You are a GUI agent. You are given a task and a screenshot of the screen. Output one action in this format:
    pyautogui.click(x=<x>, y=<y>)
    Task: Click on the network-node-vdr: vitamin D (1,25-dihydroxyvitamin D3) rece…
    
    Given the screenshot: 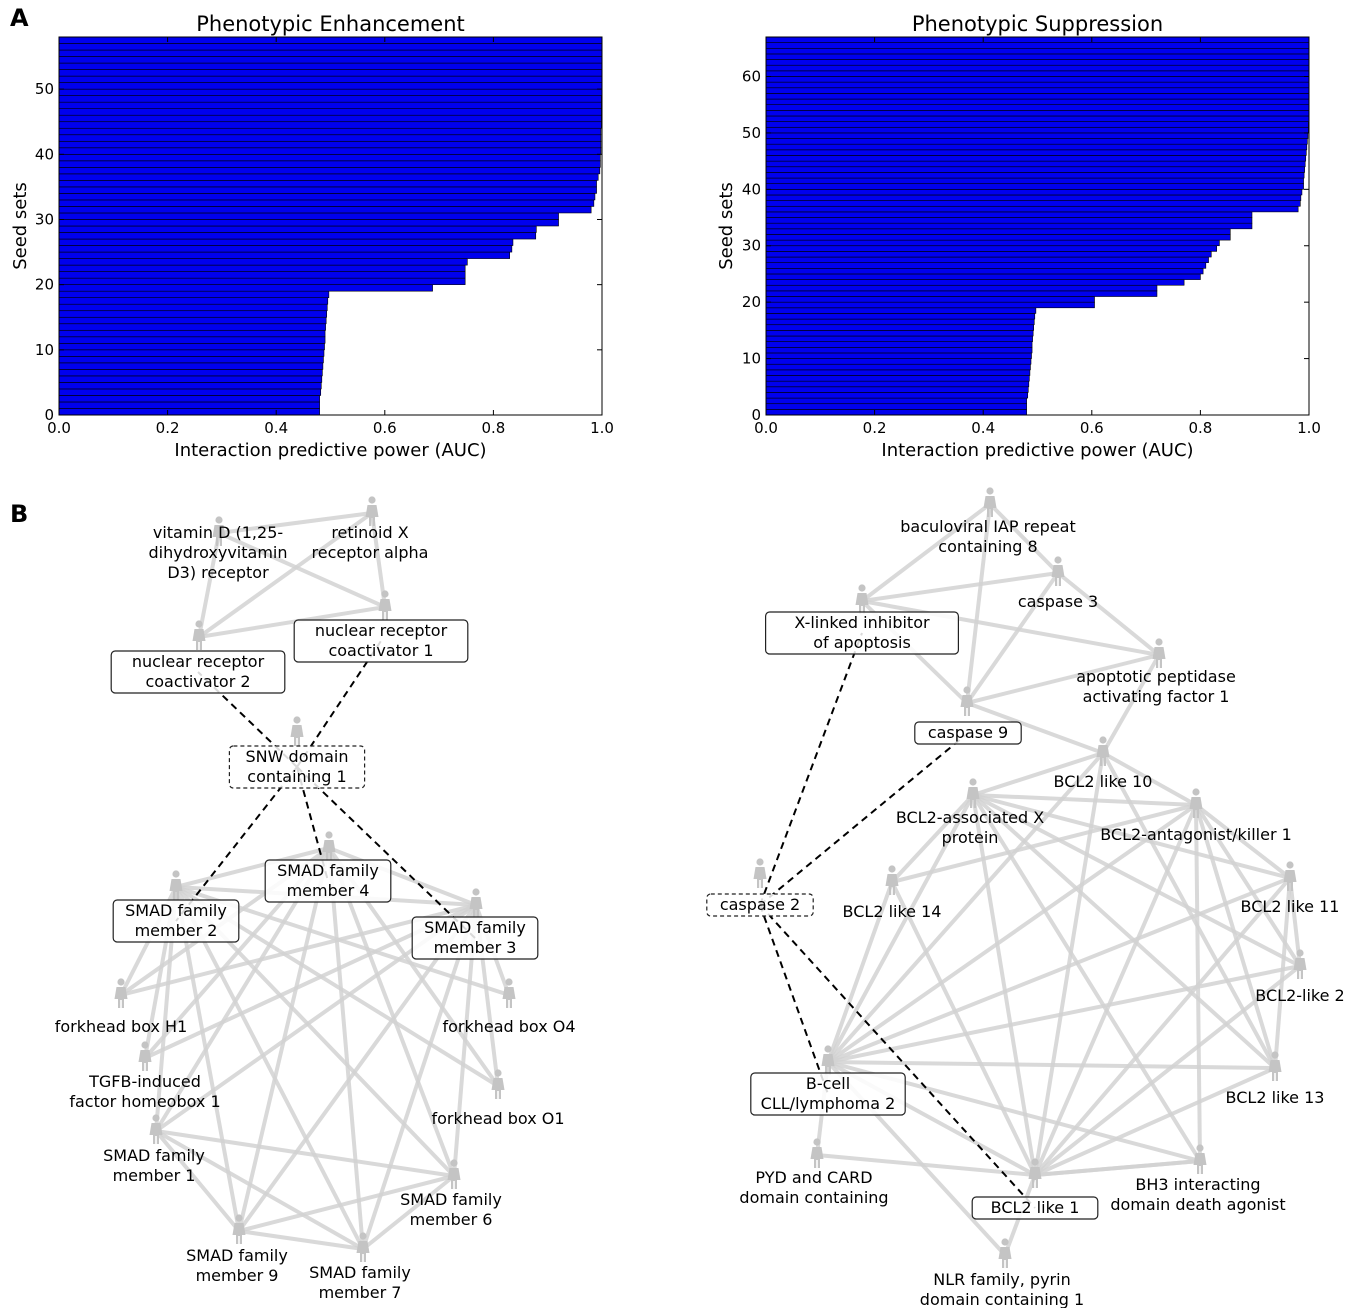 What is the action you would take?
    pyautogui.click(x=218, y=549)
    